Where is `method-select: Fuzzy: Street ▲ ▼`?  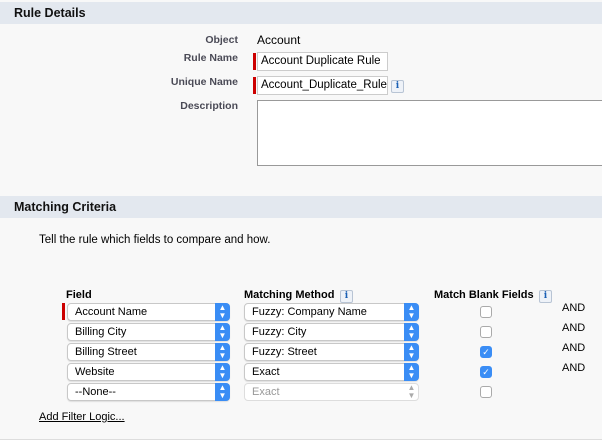
method-select: Fuzzy: Street ▲ ▼ is located at coordinates (331, 352).